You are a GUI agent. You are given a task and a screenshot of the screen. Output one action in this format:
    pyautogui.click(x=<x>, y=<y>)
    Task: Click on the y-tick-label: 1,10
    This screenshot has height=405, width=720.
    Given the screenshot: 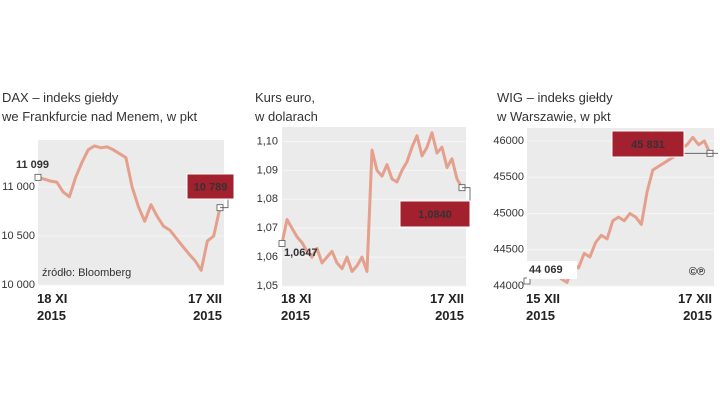 What is the action you would take?
    pyautogui.click(x=267, y=141)
    